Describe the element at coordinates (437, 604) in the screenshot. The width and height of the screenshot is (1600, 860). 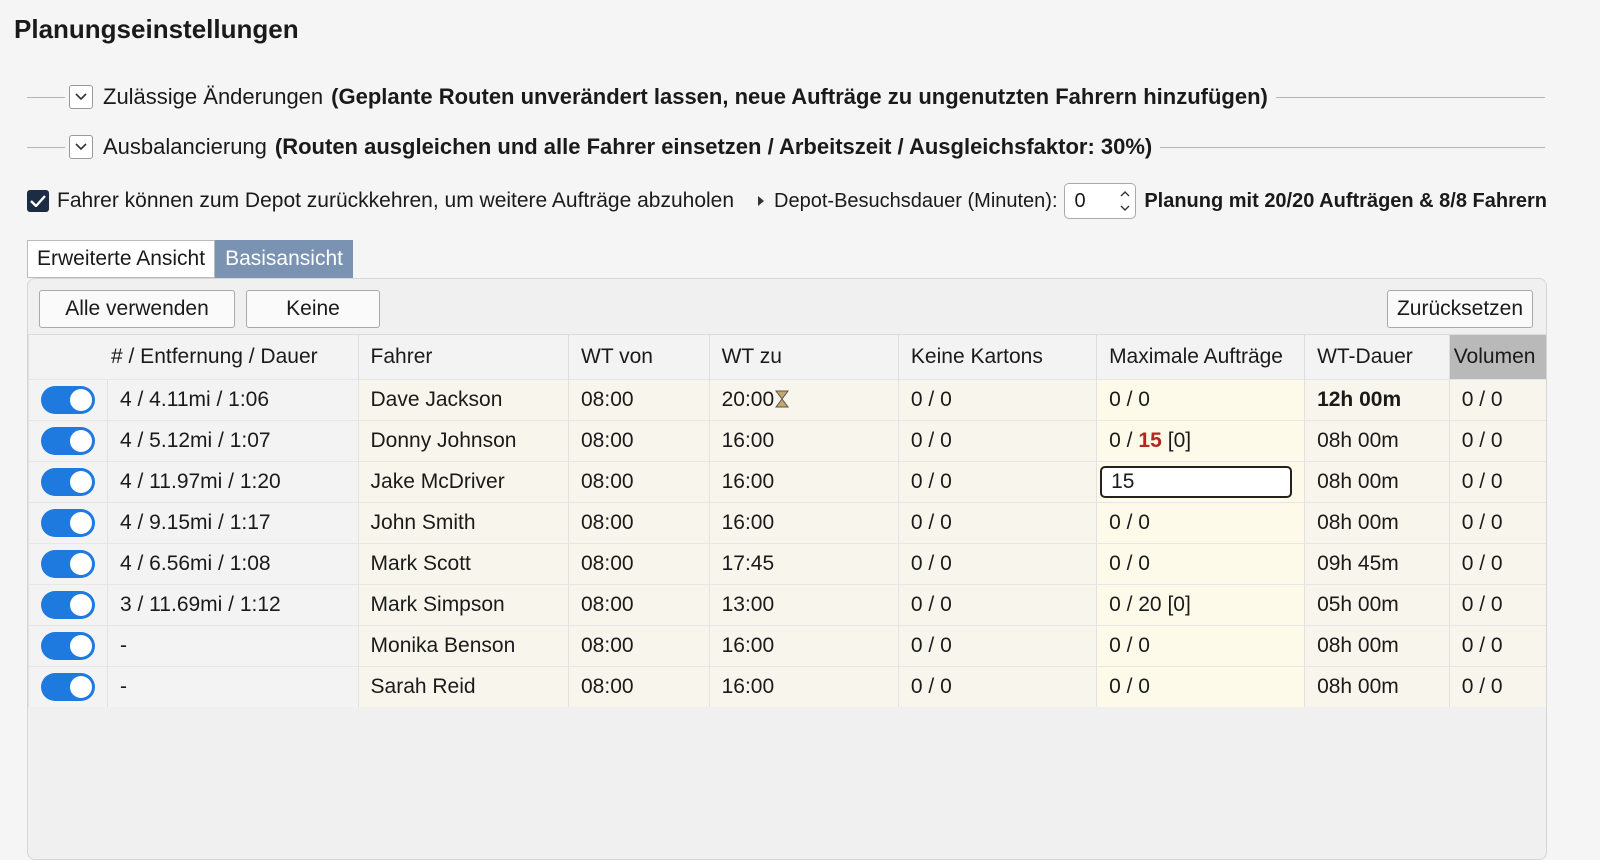
I see `cell-text: Mark Simpson` at that location.